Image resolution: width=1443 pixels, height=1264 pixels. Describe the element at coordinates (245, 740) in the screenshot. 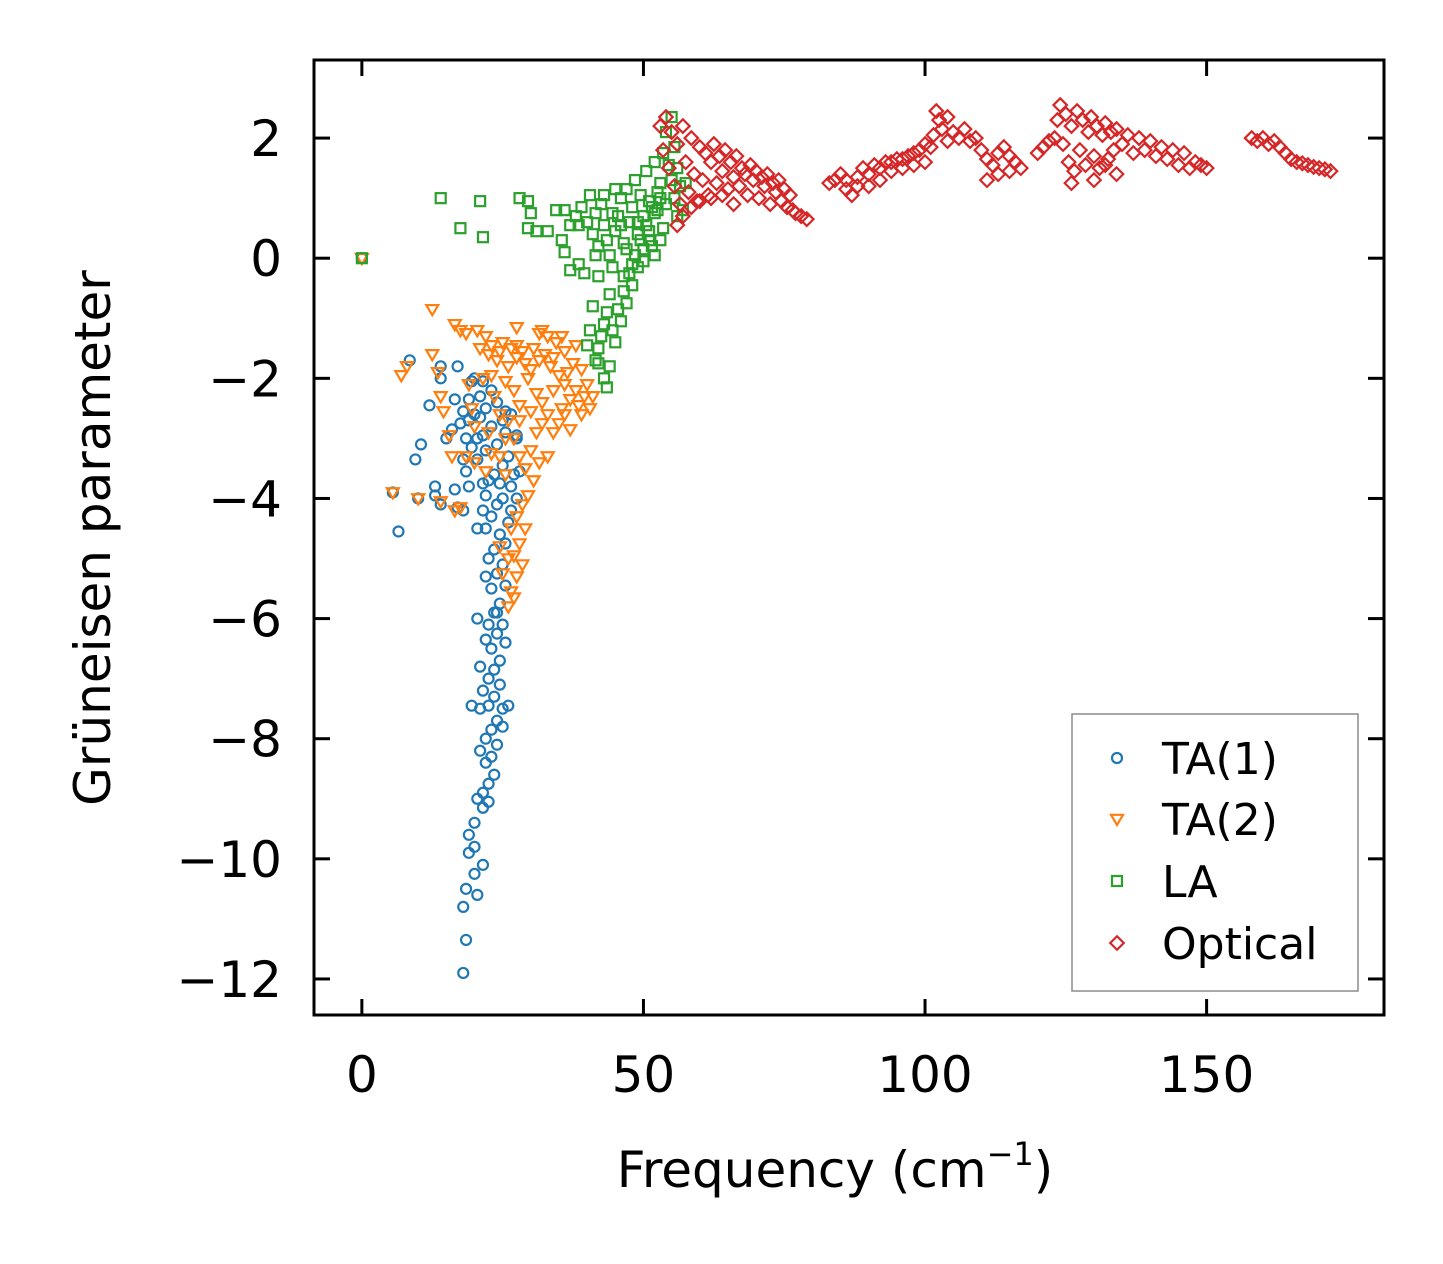

I see `y-tick-label: −8` at that location.